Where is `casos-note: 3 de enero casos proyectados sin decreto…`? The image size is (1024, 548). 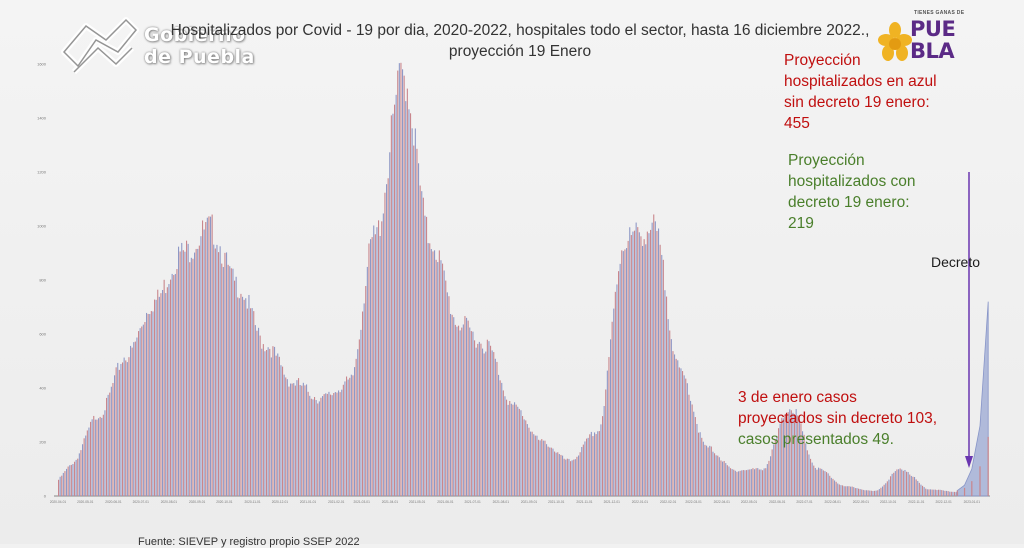 casos-note: 3 de enero casos proyectados sin decreto… is located at coordinates (837, 418).